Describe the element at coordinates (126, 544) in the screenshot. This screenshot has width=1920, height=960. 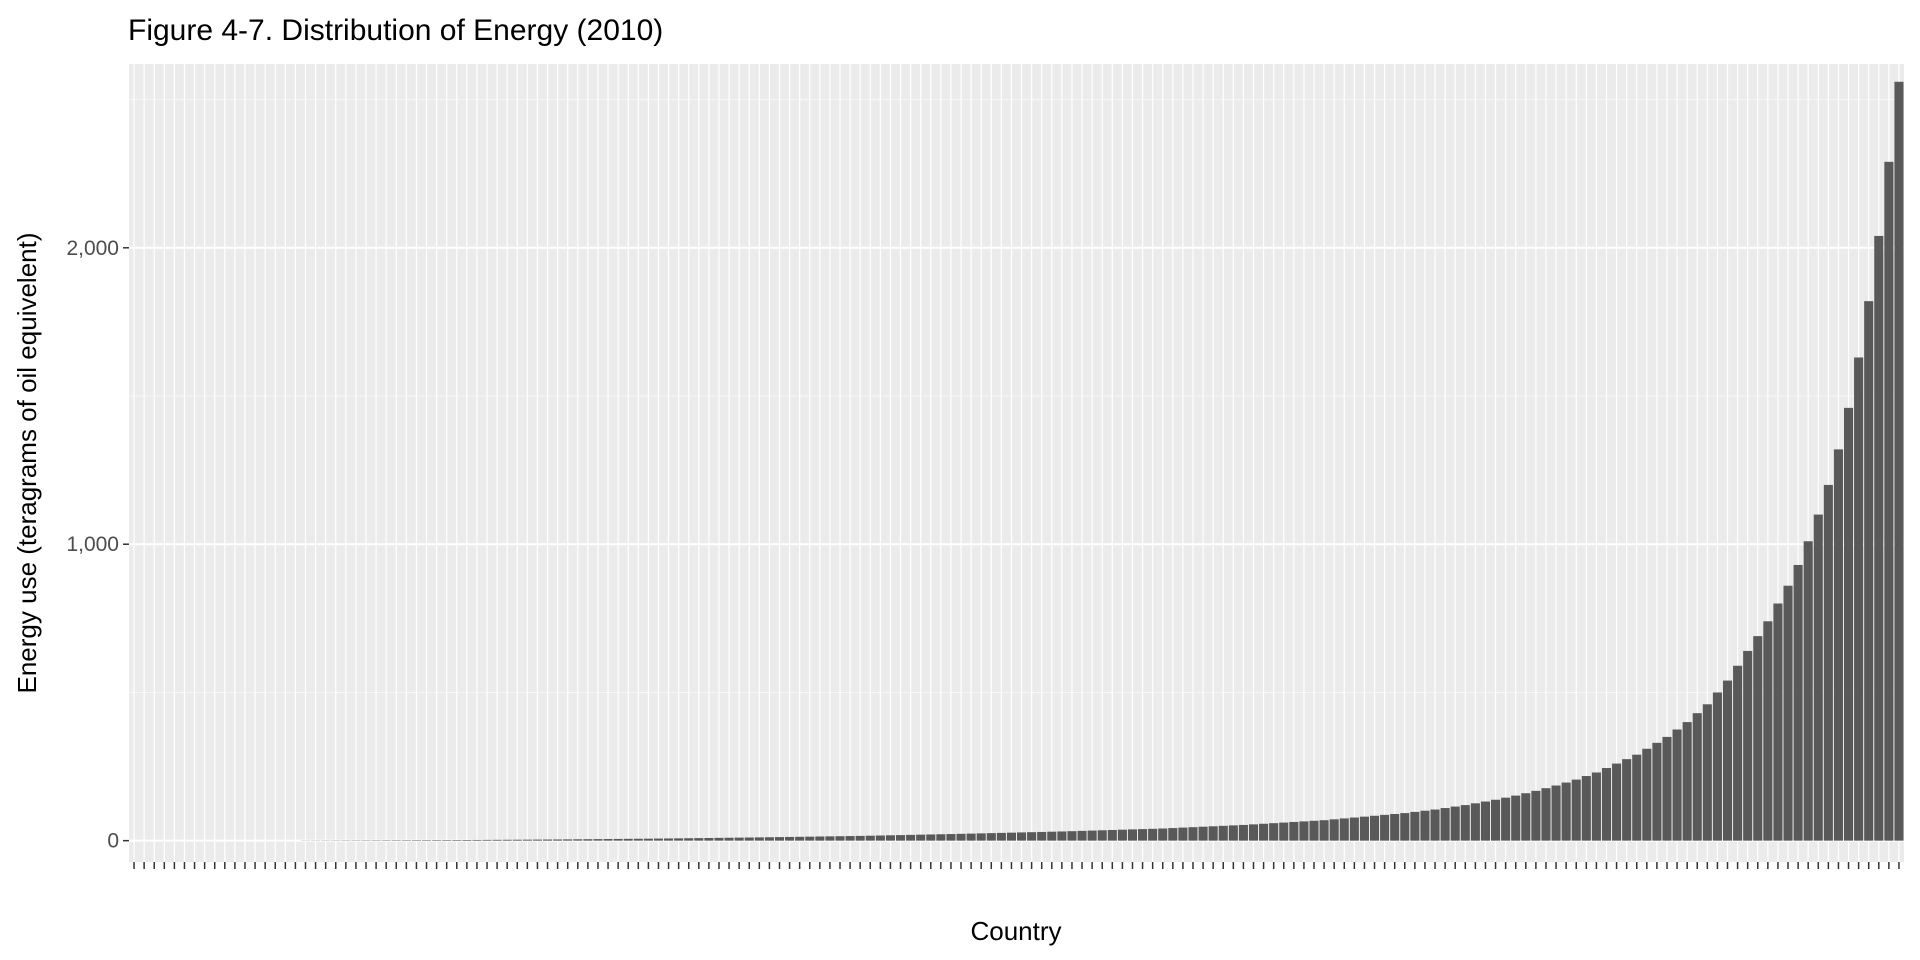
I see `y-axis-ticks` at that location.